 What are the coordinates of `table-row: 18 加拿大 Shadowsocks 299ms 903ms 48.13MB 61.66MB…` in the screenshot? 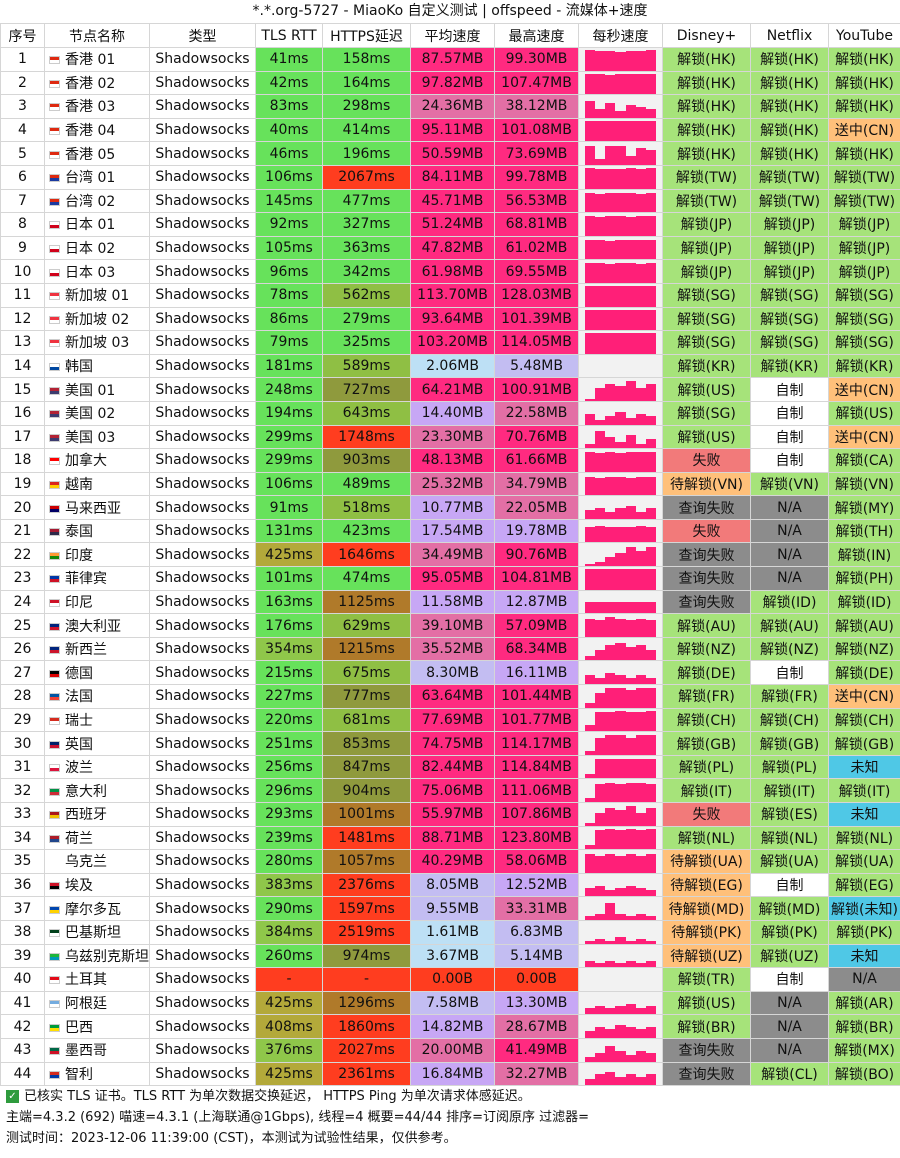 It's located at (450, 460).